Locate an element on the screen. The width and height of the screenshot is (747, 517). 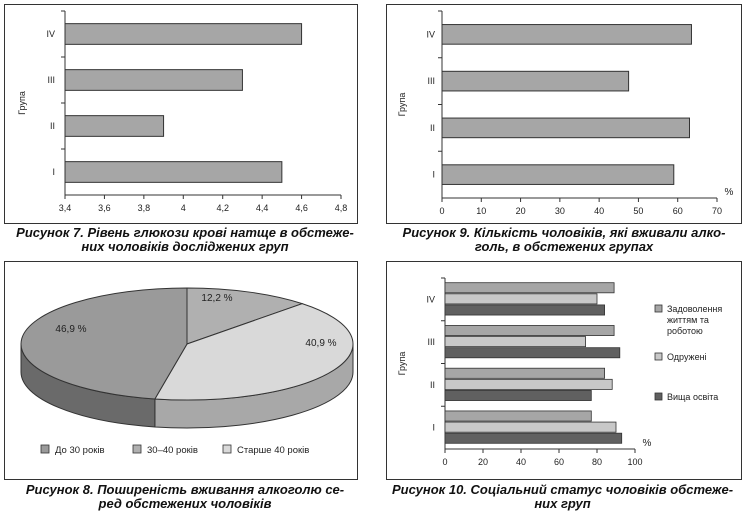
legend-entry: До 30 років is located at coordinates (72, 450).